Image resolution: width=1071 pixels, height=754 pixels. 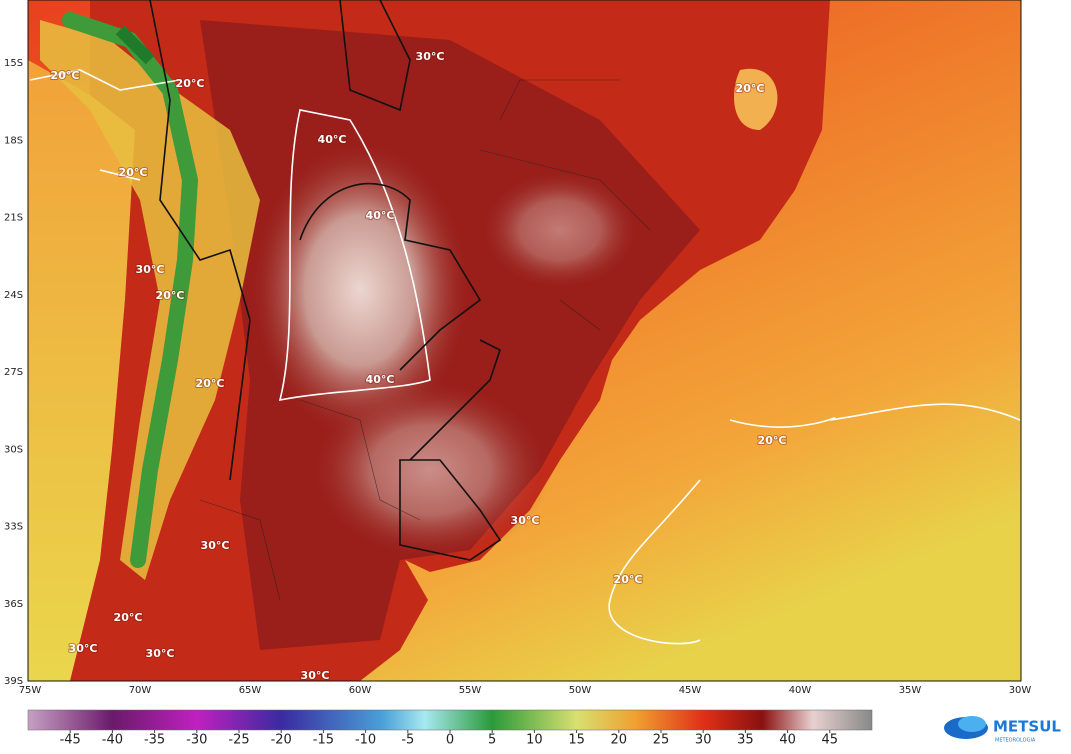 I want to click on colorbar-label: 10, so click(x=534, y=740).